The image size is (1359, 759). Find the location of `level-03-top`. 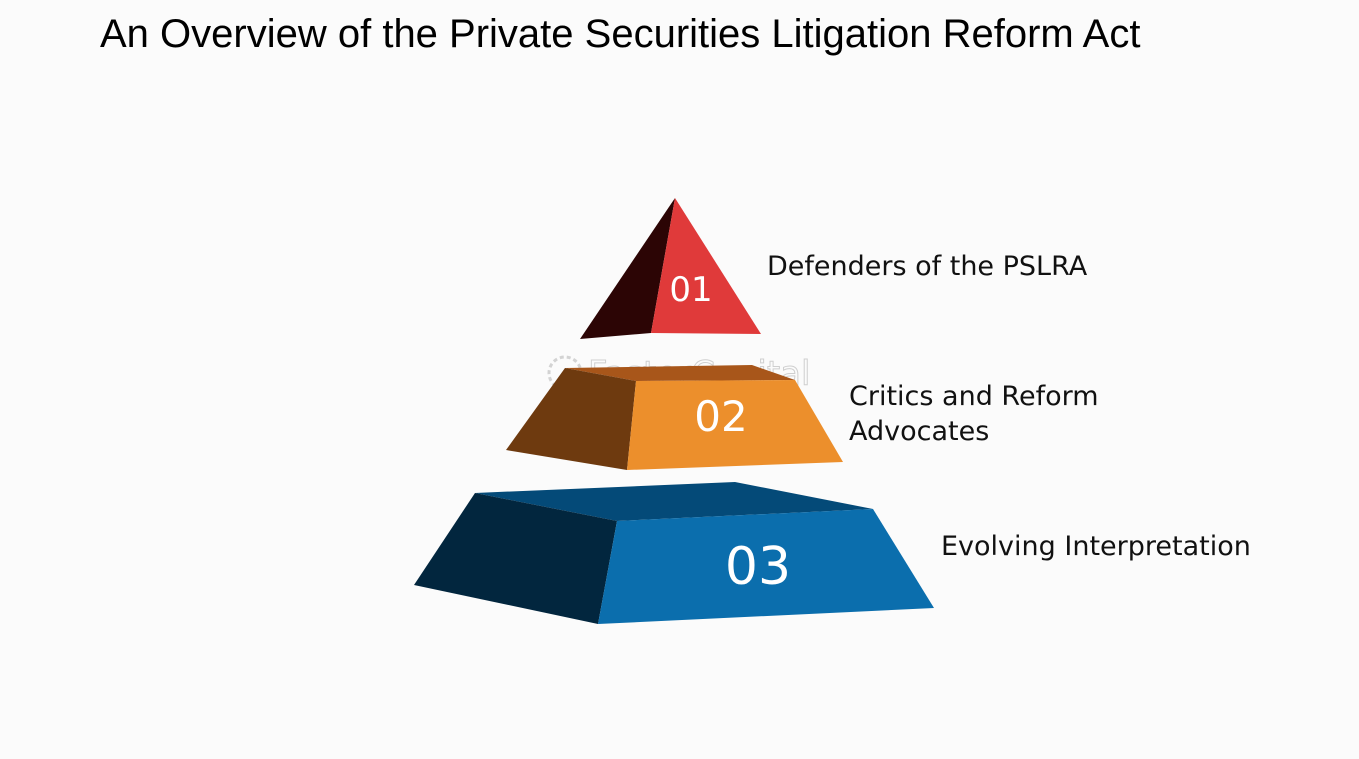

level-03-top is located at coordinates (674, 501).